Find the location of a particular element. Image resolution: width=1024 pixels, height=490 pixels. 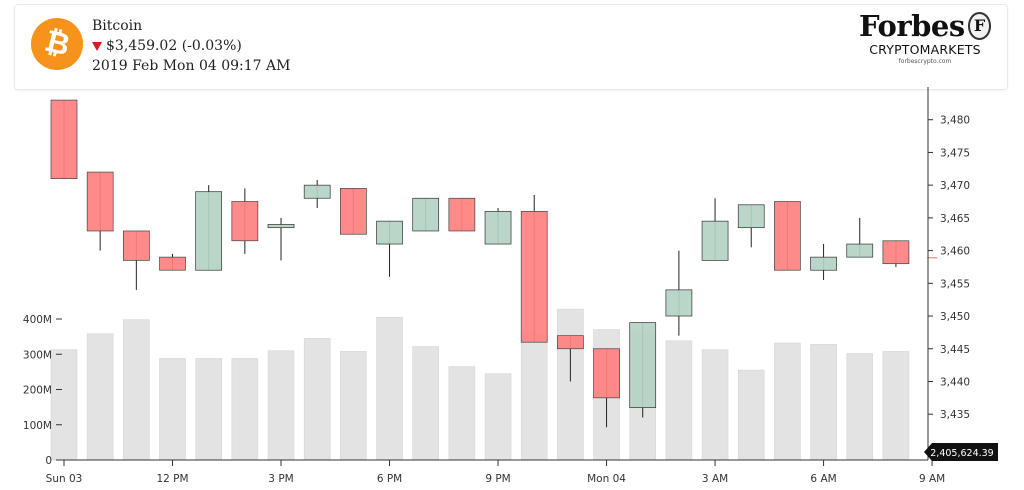

price-row: $3,459.02 (-0.03%) is located at coordinates (191, 46).